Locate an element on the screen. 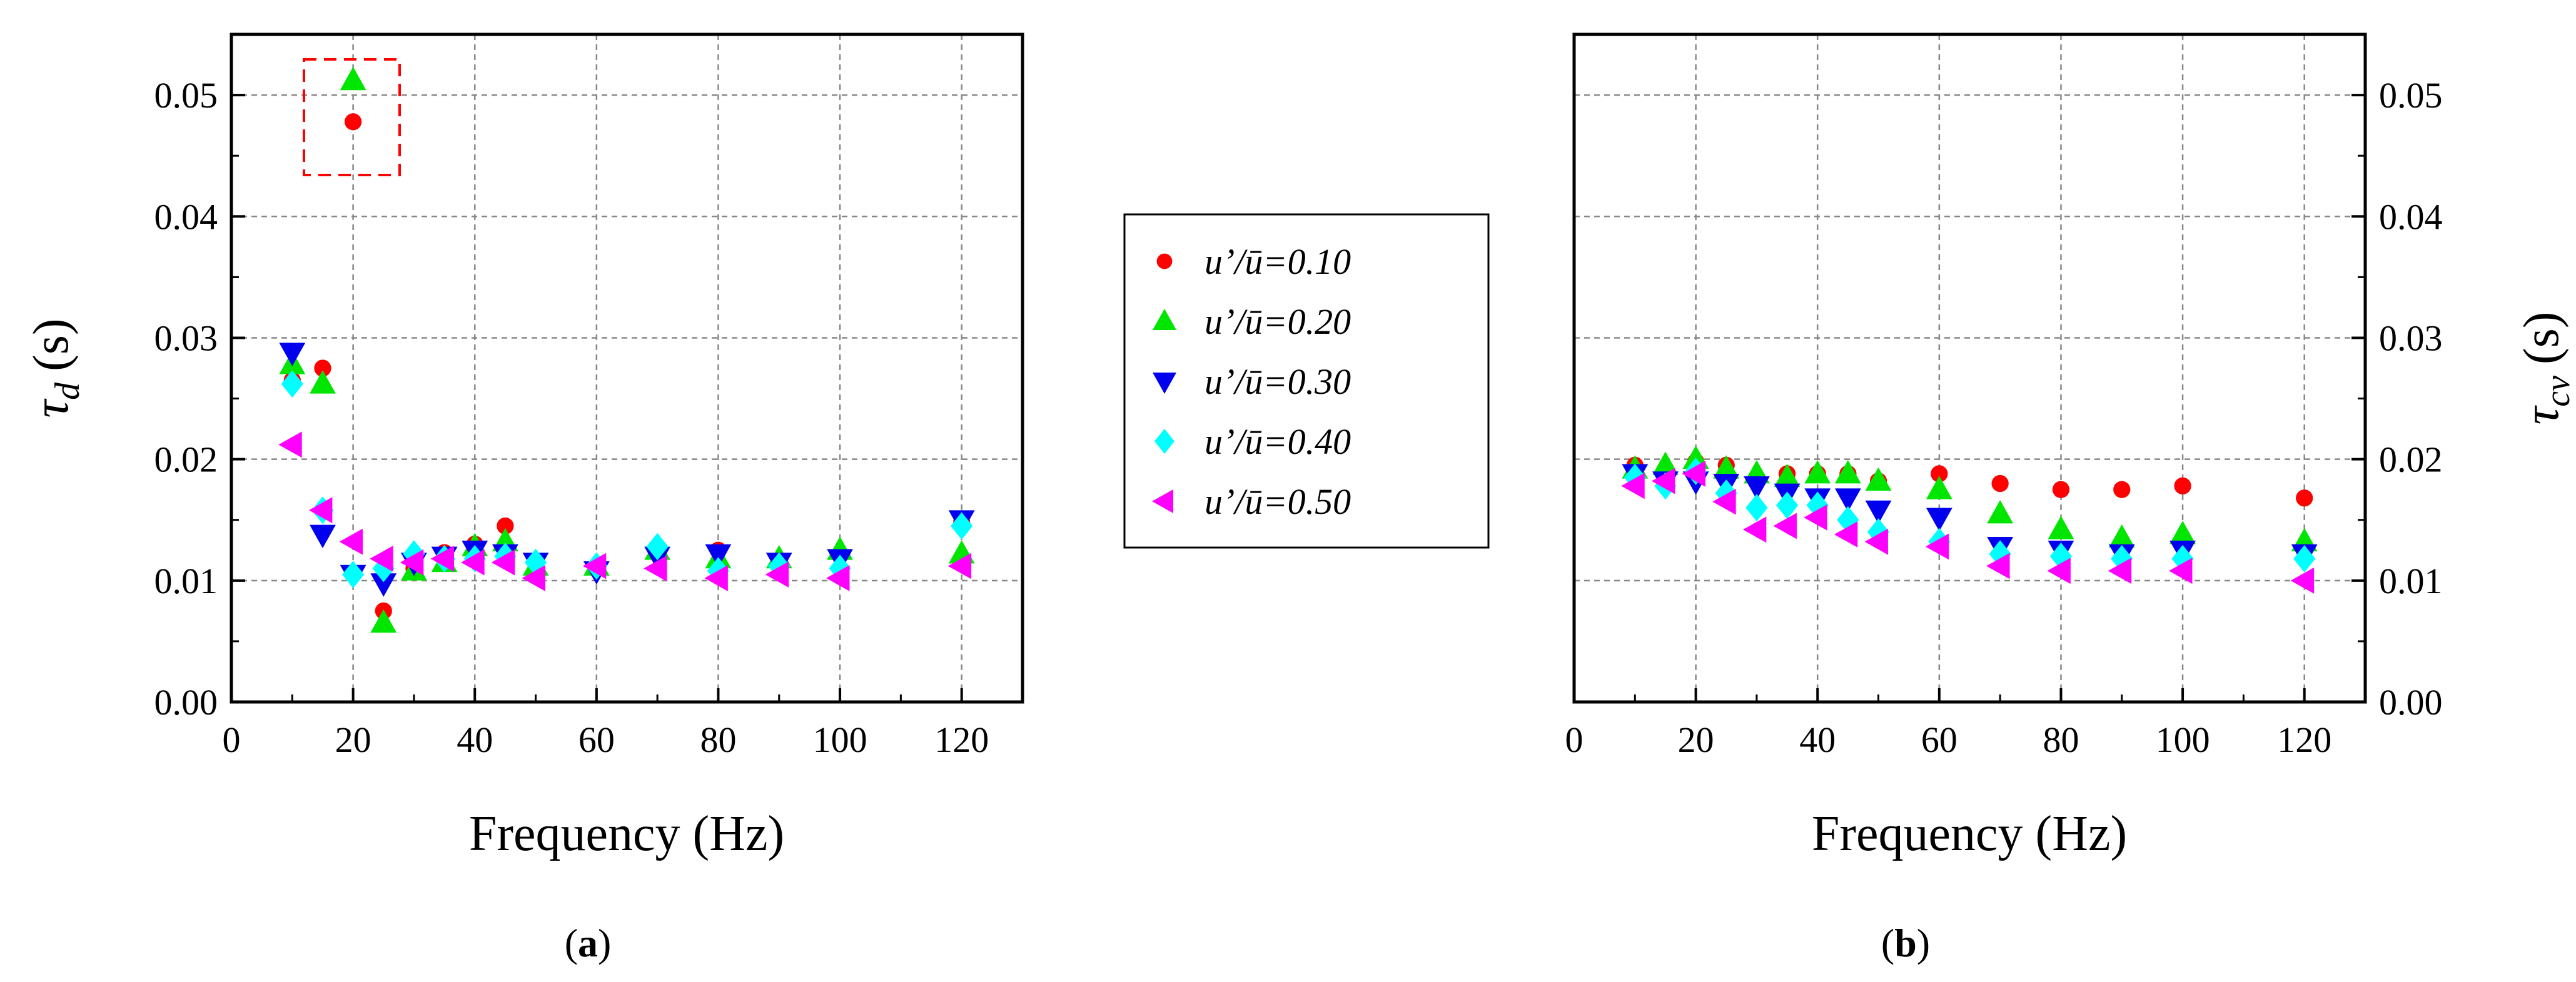  panel-a-ytick-label: 0.01 is located at coordinates (186, 581).